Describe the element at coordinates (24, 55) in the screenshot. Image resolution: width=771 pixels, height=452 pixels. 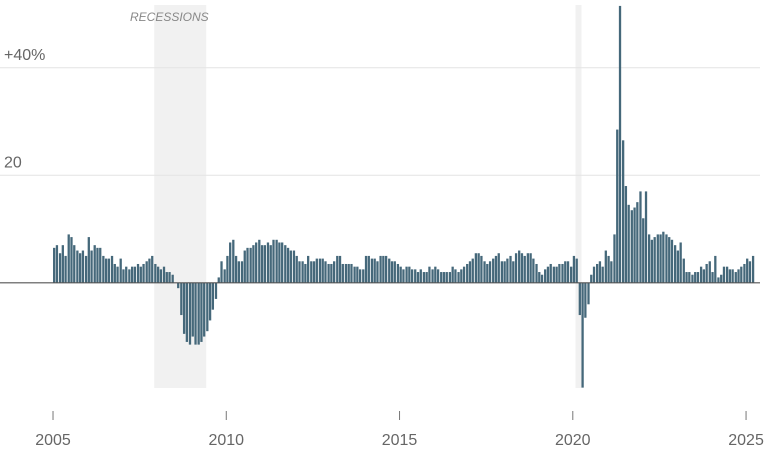
I see `y-tick-label: +40%` at that location.